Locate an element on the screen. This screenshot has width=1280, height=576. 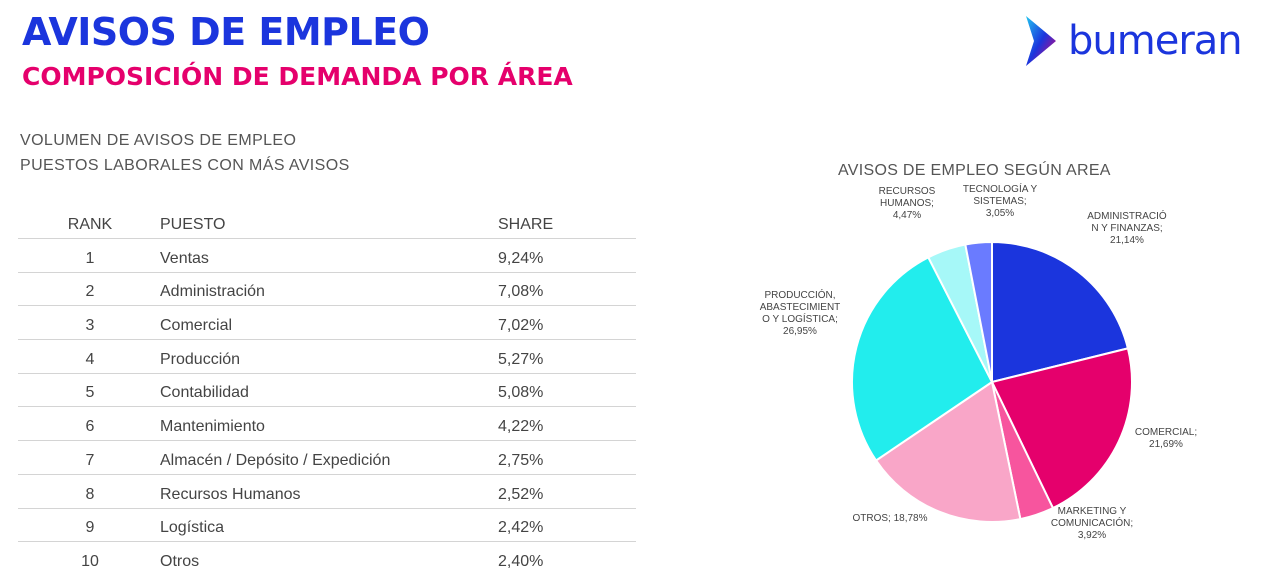
rank-cell: 9 is located at coordinates (90, 528).